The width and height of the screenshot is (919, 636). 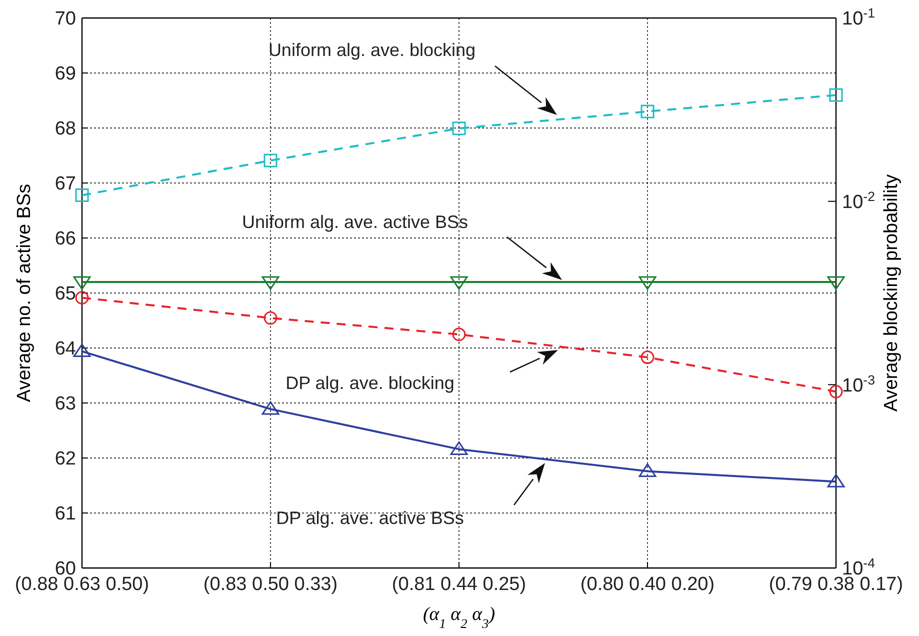 What do you see at coordinates (65, 349) in the screenshot?
I see `y-tick-label: 64` at bounding box center [65, 349].